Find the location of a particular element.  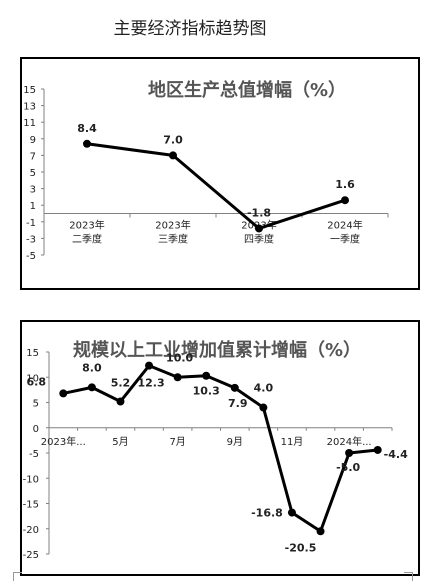

y-tick-label: 10 is located at coordinates (32, 378).